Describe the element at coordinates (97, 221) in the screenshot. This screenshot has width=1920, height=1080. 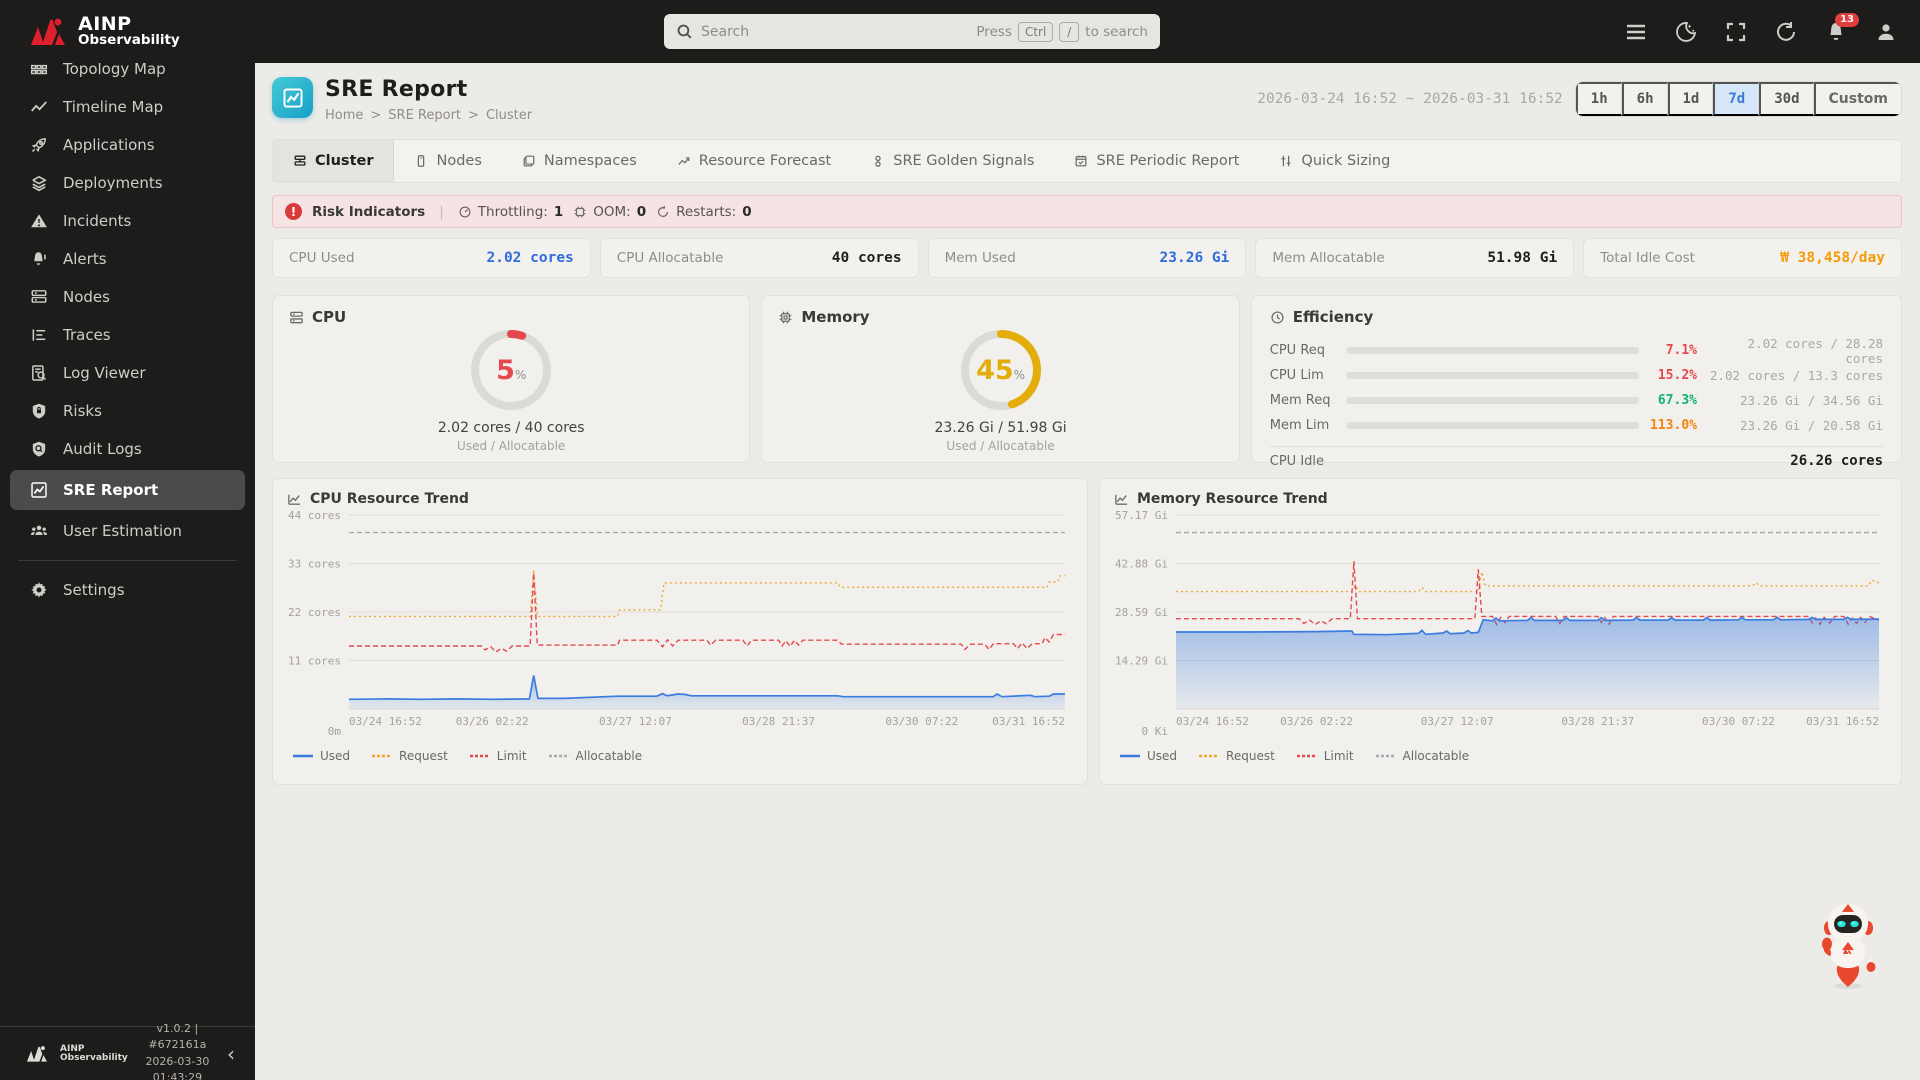
I see `sidebar-item-label: Incidents` at that location.